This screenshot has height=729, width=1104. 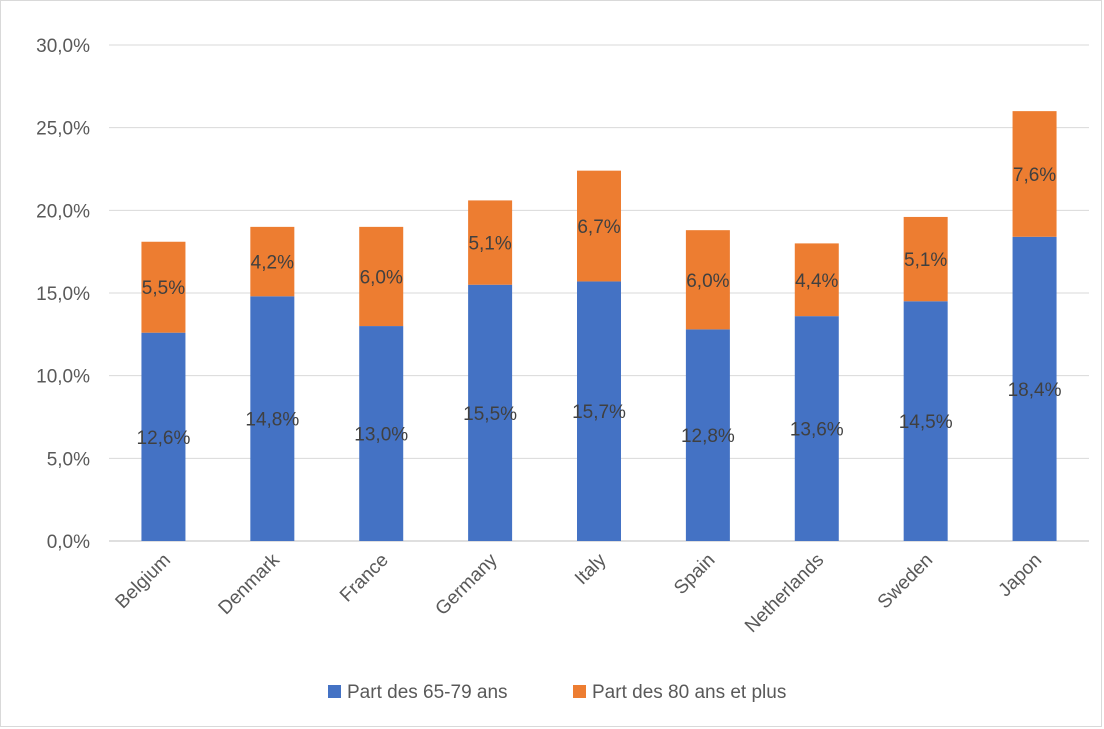 I want to click on x-tick-label: Netherlands, so click(x=784, y=593).